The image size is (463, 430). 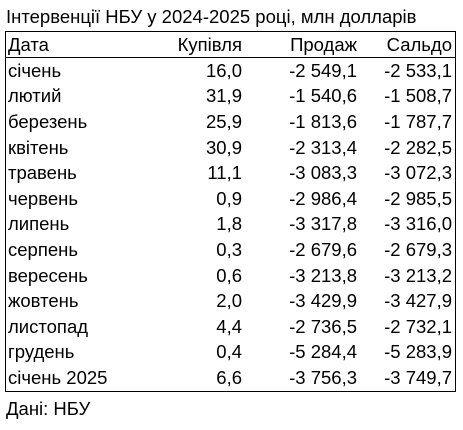 I want to click on purchase-cell: 0,6, so click(x=229, y=275).